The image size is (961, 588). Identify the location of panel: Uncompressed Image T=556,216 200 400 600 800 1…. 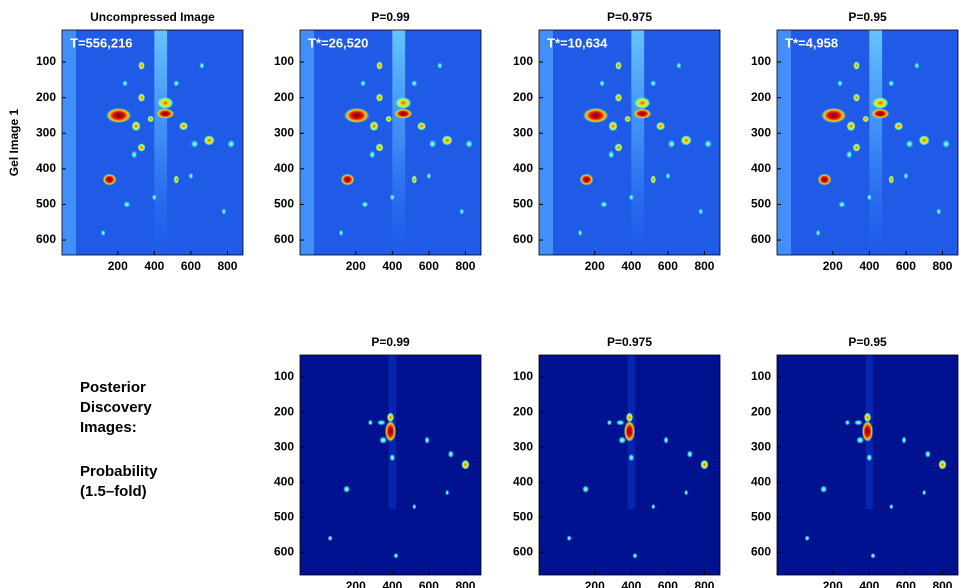
(140, 141).